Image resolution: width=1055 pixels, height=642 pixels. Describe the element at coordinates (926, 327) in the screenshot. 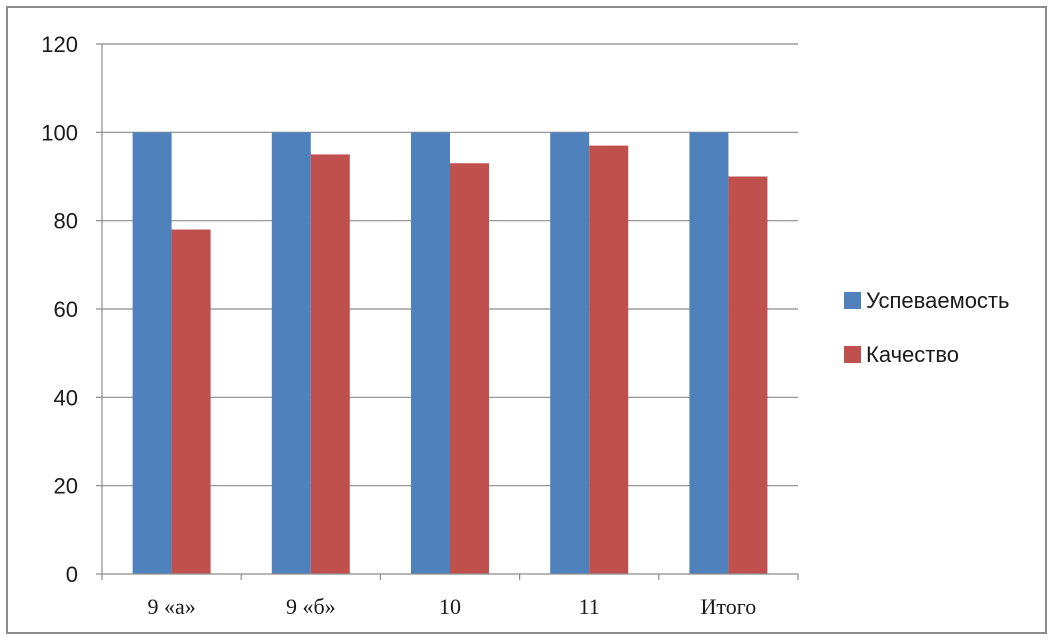

I see `legend: Успеваемость Качество` at that location.